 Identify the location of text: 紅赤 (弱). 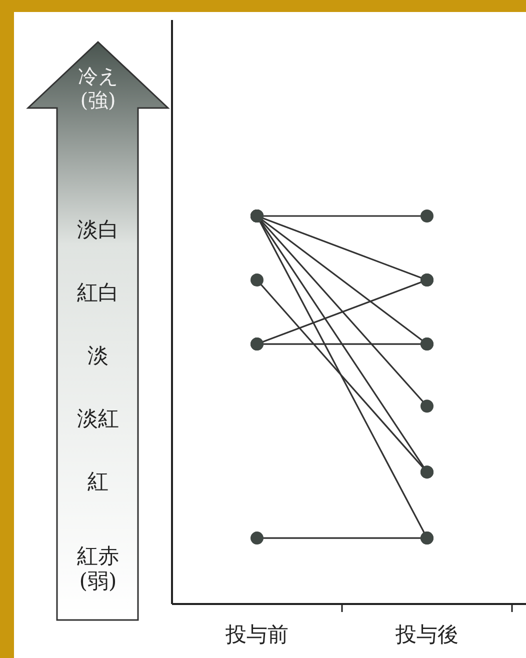
(98, 568).